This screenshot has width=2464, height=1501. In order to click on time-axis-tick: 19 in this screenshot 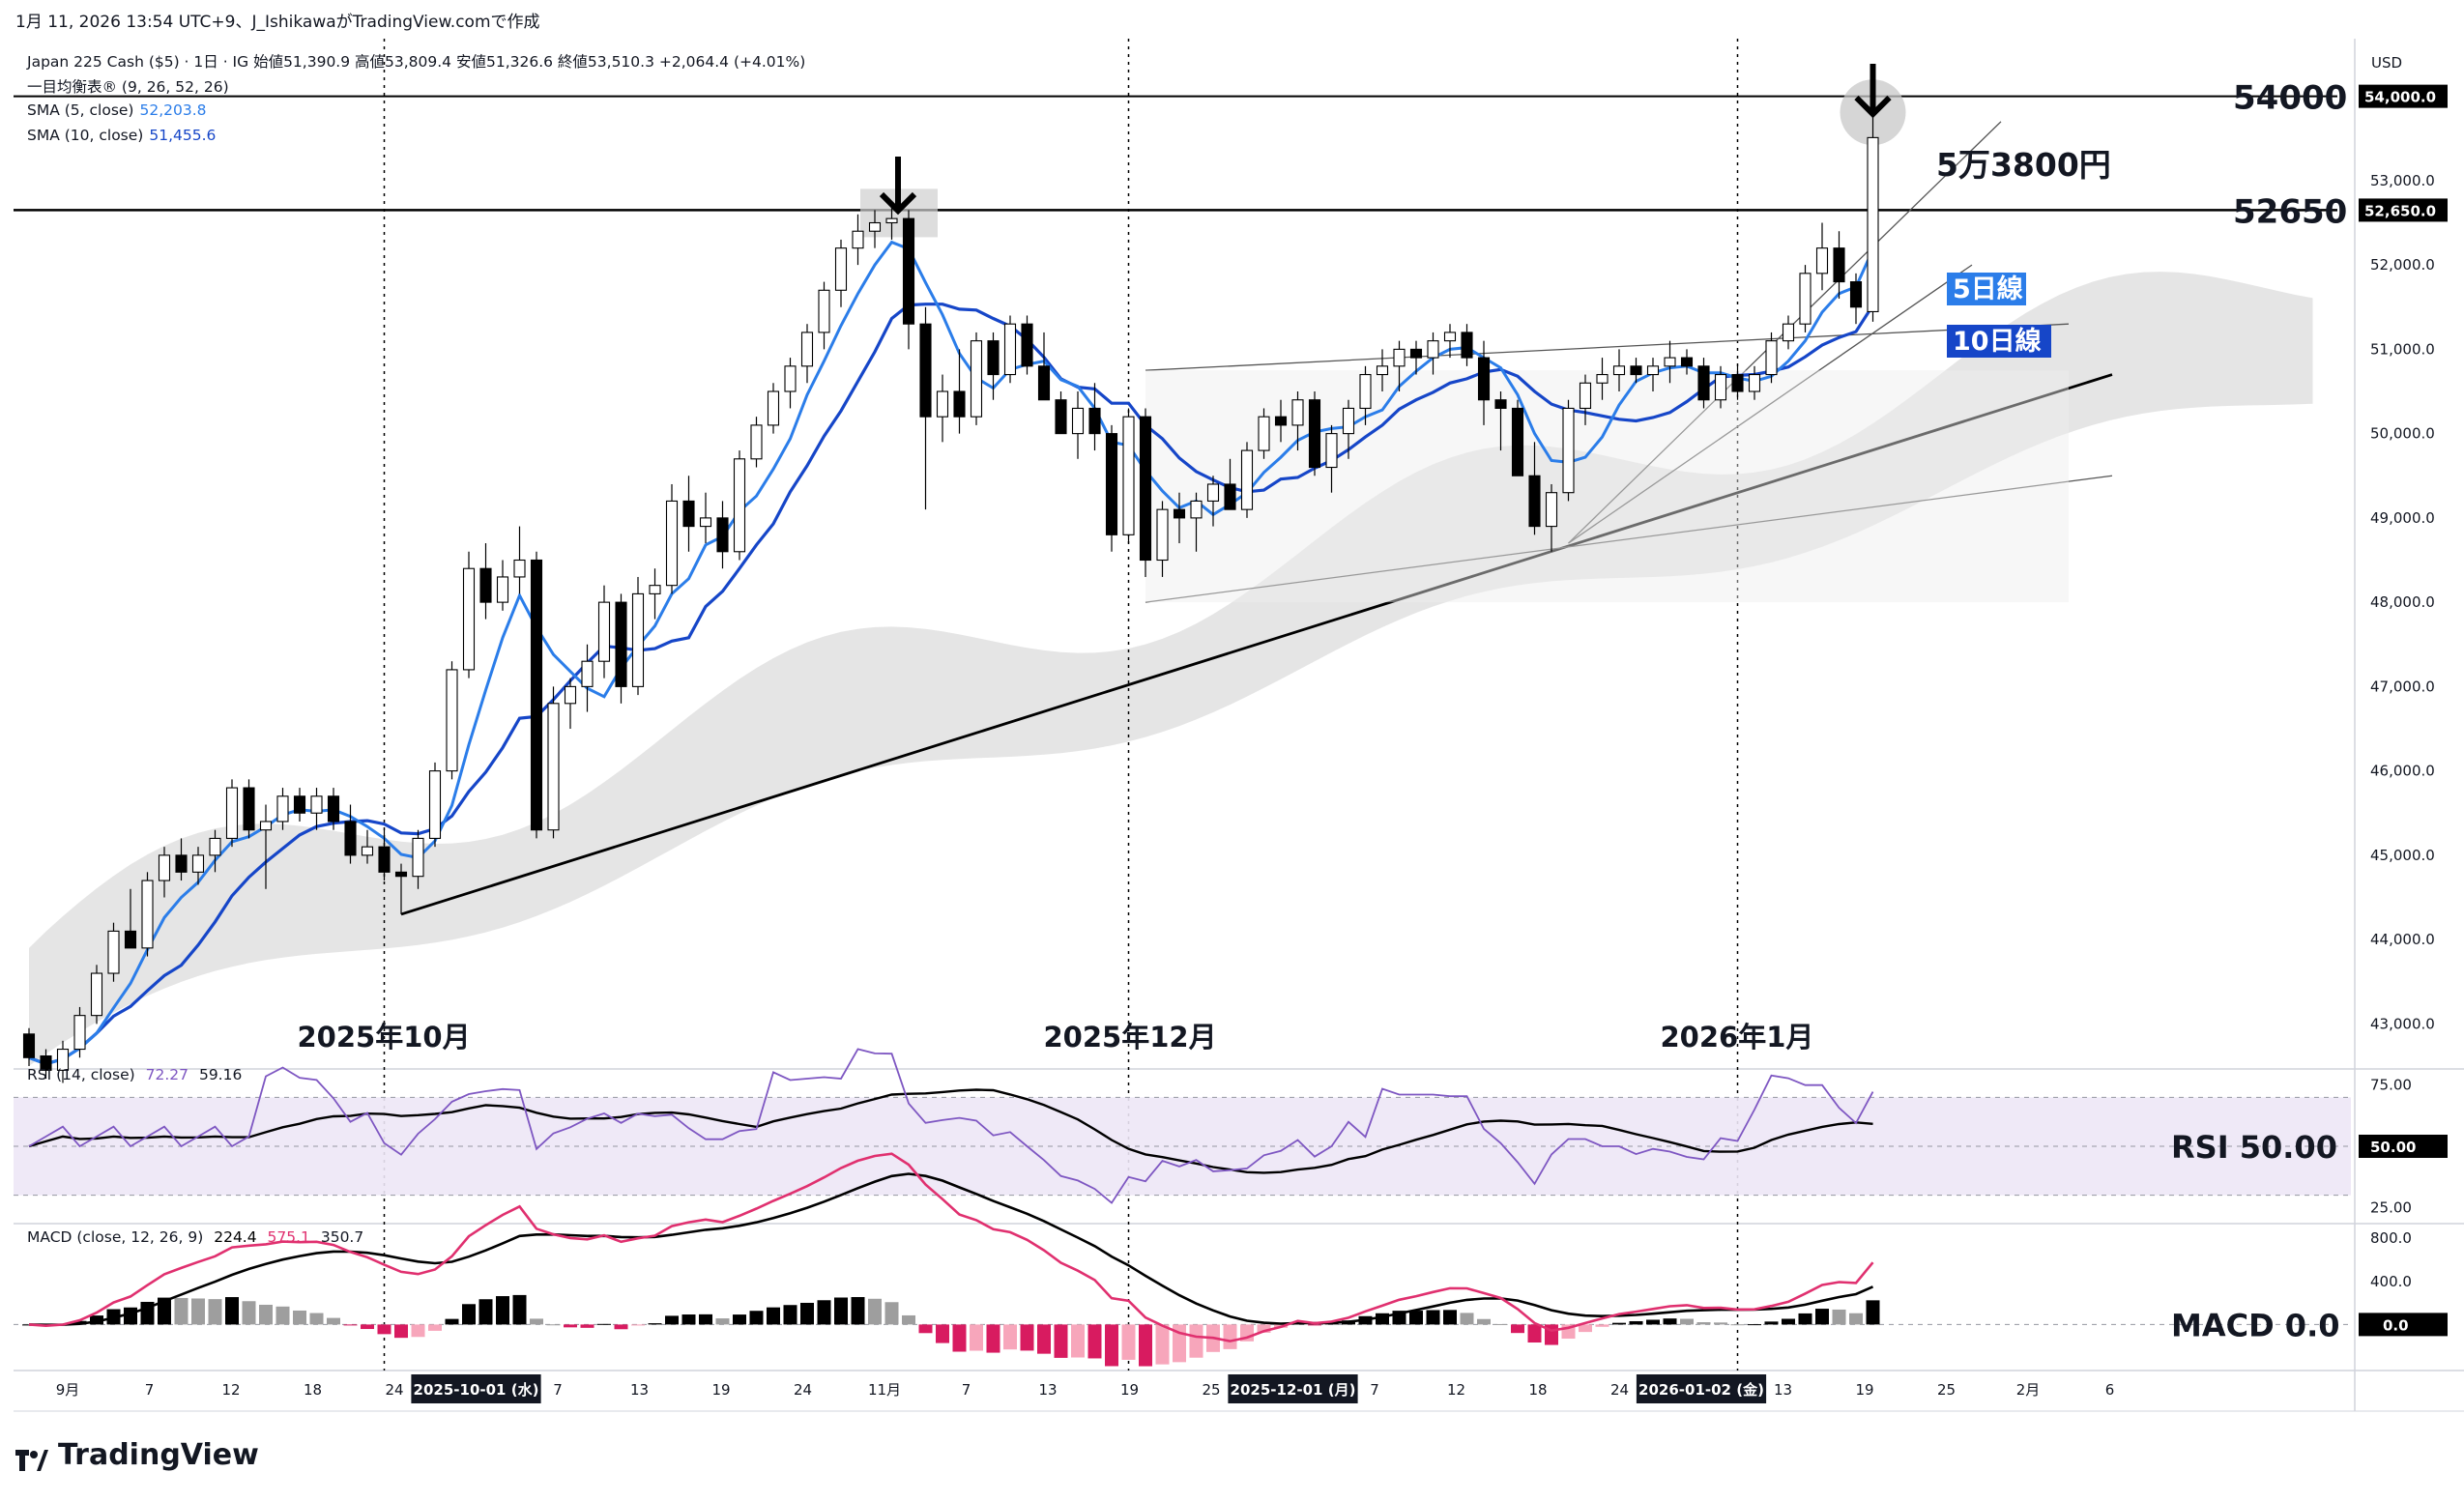, I will do `click(721, 1390)`.